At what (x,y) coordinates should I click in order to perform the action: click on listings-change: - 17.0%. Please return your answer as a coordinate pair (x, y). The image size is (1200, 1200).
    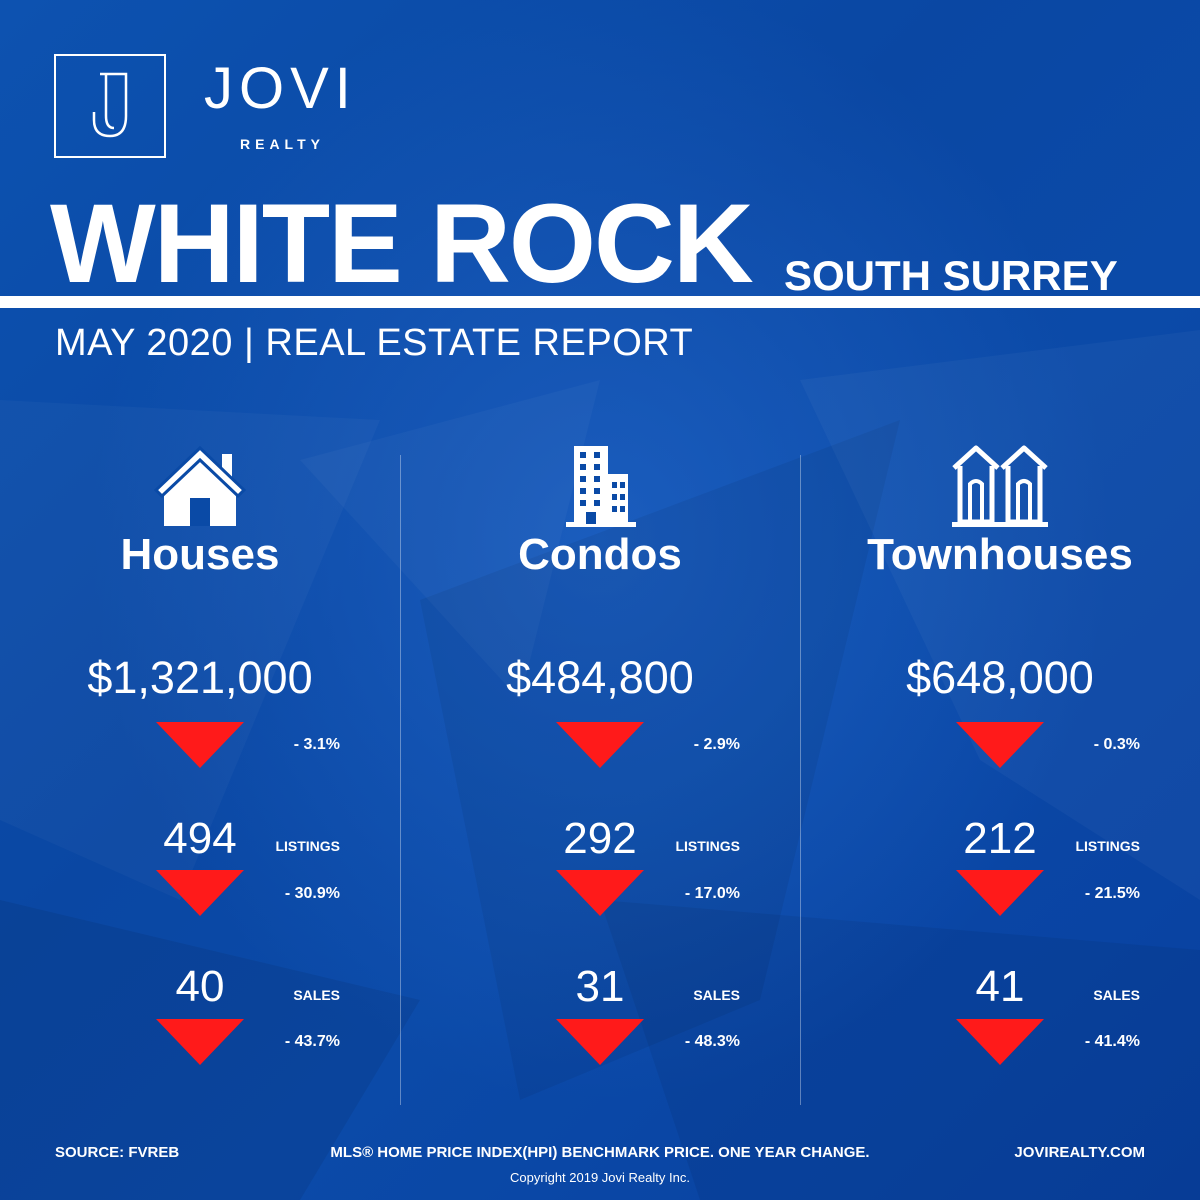
    Looking at the image, I should click on (712, 893).